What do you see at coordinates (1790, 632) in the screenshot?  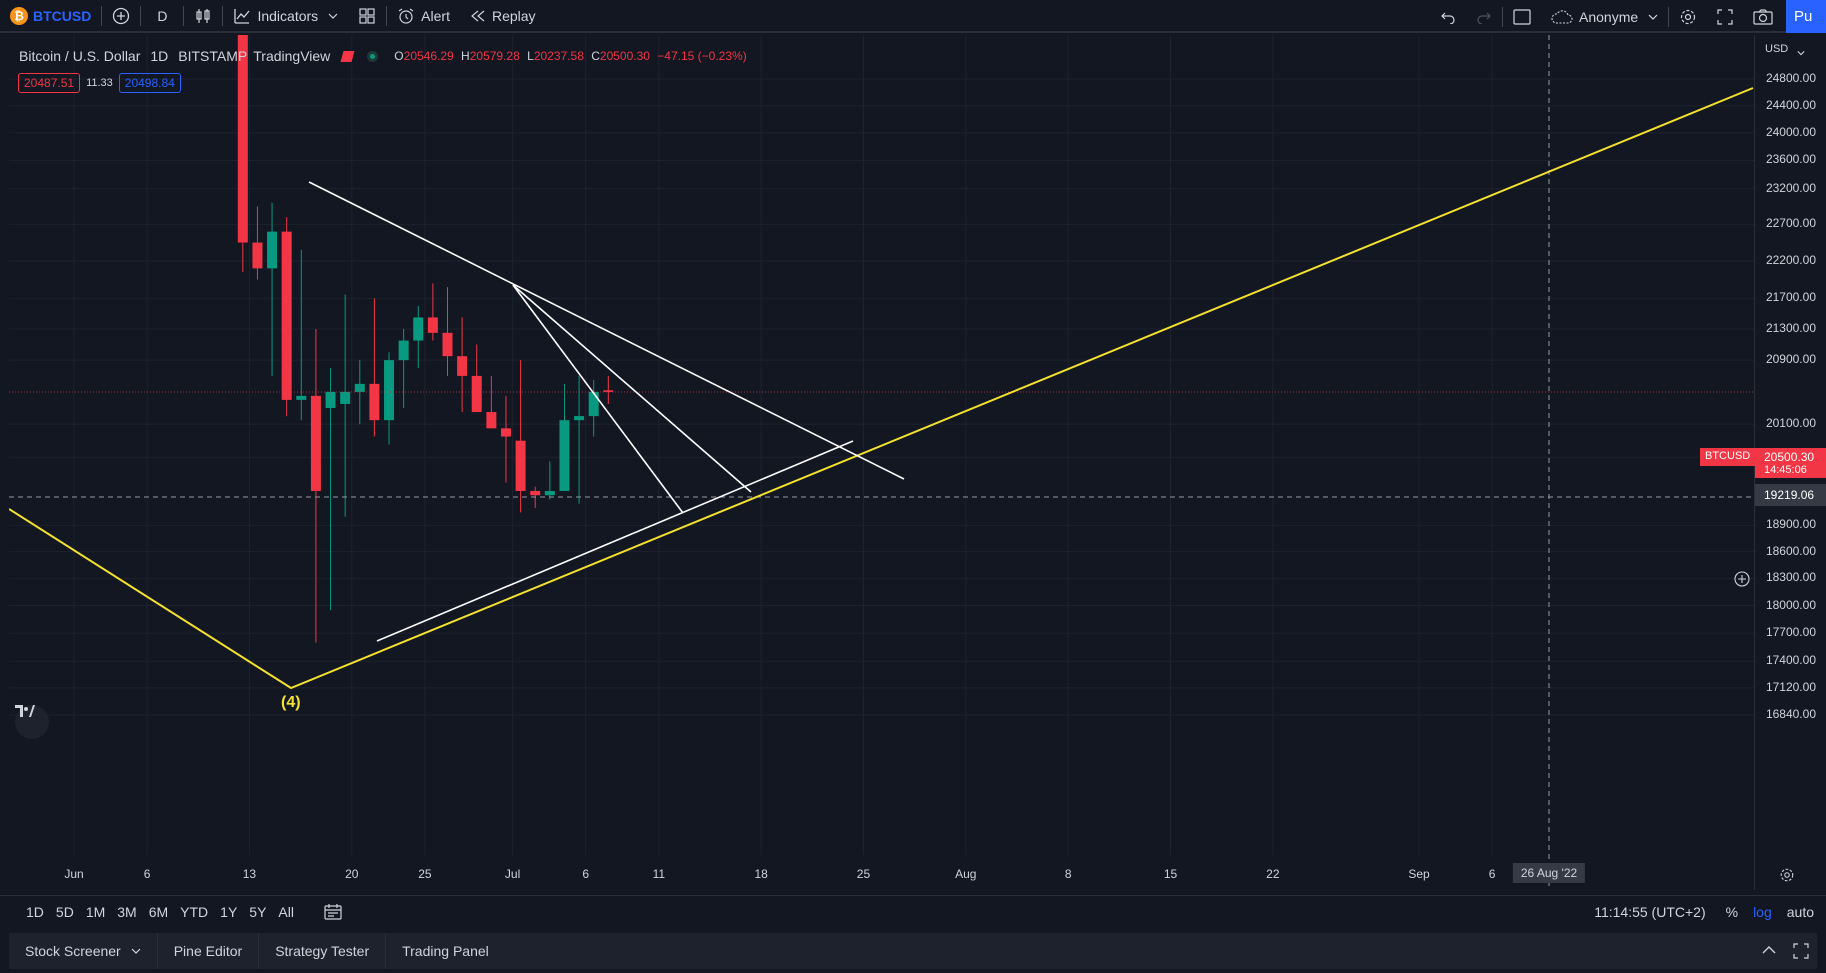 I see `price-axis-label: 17700.00` at bounding box center [1790, 632].